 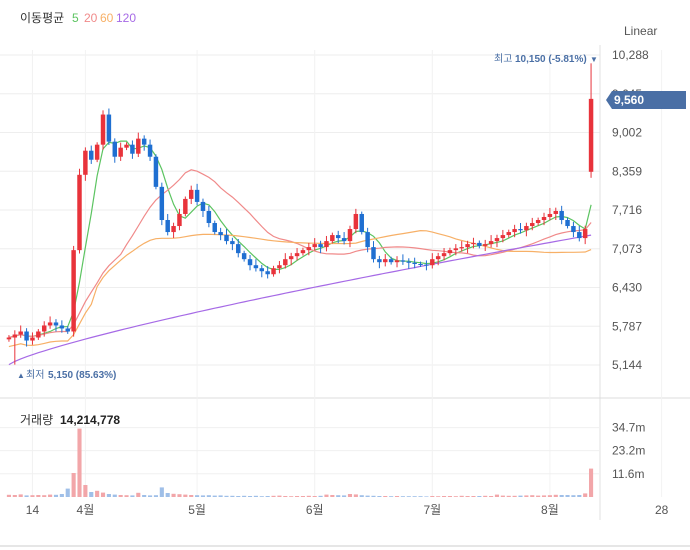 I want to click on volume-axis-ticks: 34.7m 23.2m 11.6m, so click(x=628, y=451).